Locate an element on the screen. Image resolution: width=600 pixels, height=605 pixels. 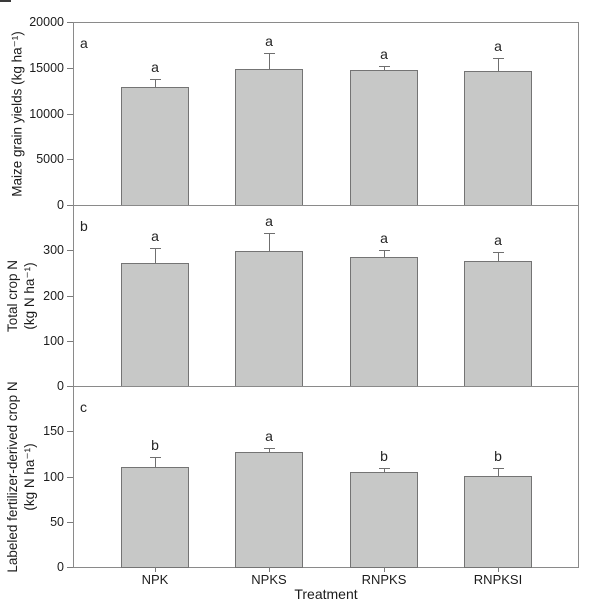
bar-RNPKSI-panel-b is located at coordinates (498, 324).